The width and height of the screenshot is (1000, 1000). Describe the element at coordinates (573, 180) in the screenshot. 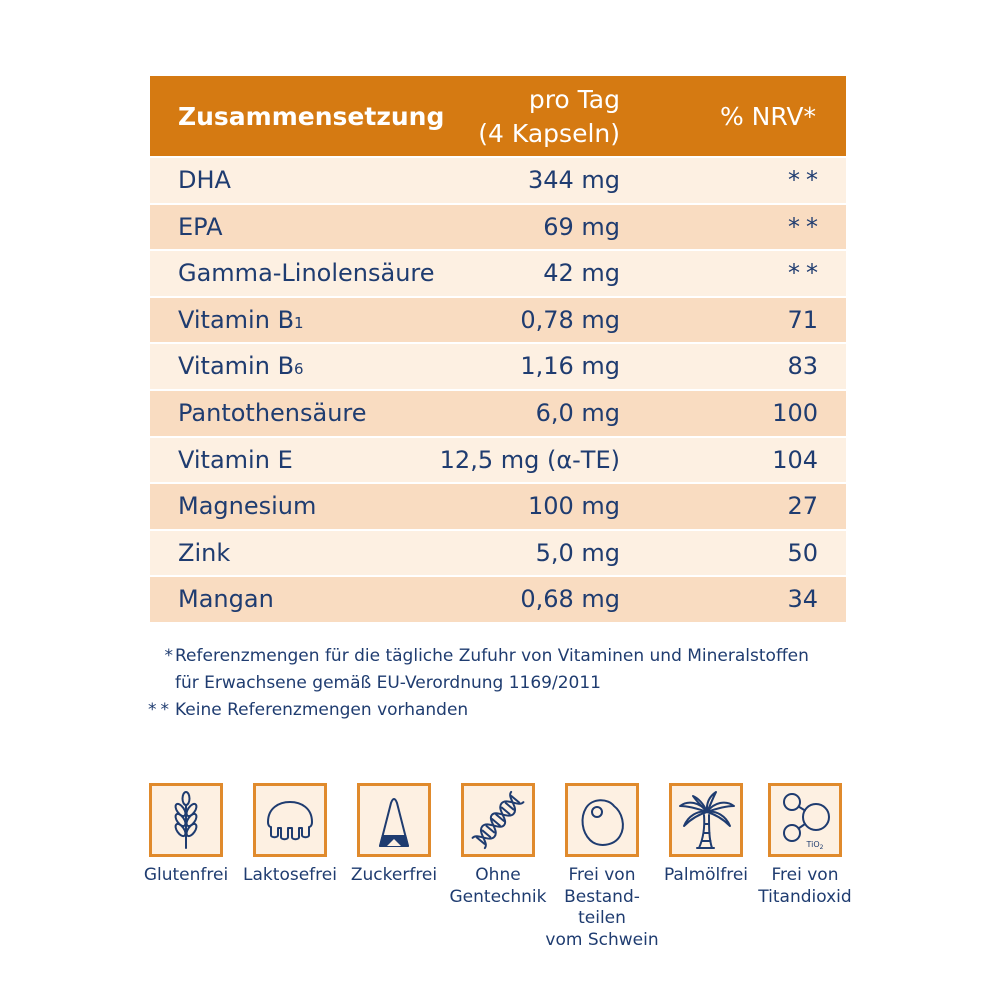

I see `nutrient-amount: 344 mg` at that location.